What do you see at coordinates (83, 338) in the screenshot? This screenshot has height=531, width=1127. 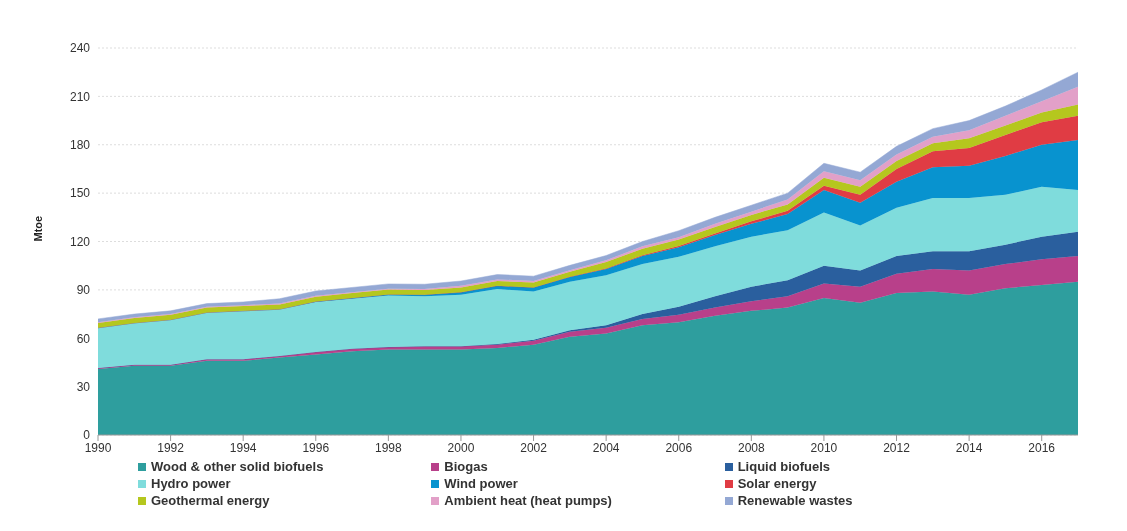 I see `y-tick-label: 60` at bounding box center [83, 338].